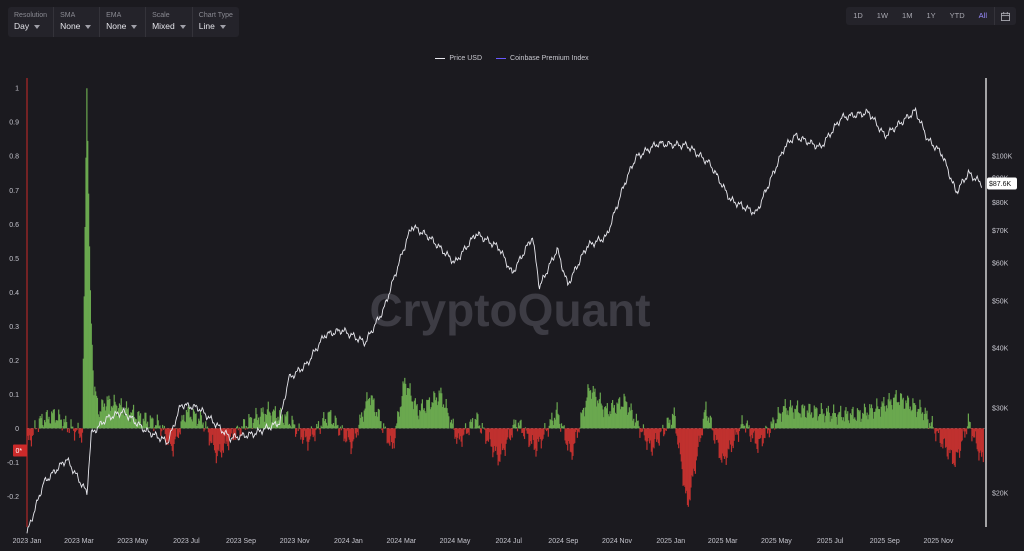 The width and height of the screenshot is (1024, 551). Describe the element at coordinates (348, 541) in the screenshot. I see `x-tick-label: 2024 Jan` at that location.